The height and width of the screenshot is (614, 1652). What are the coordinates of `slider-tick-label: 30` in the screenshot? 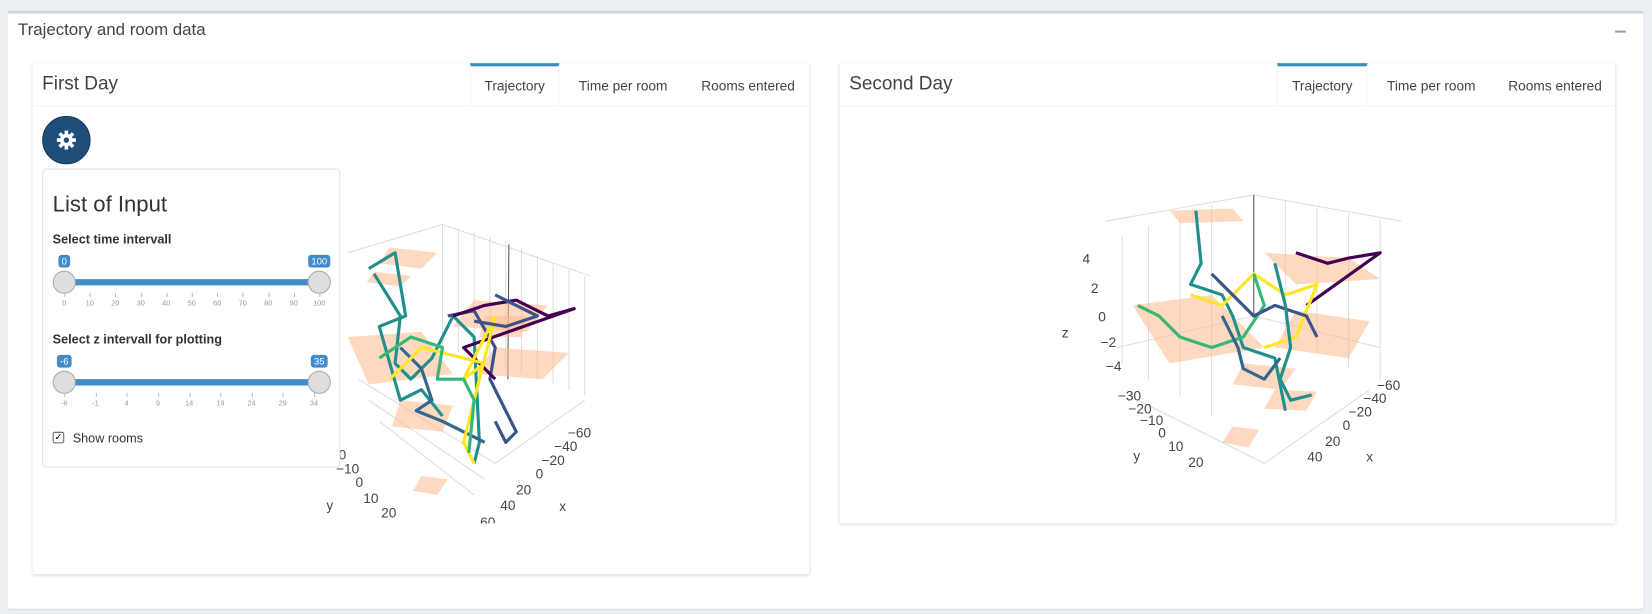 It's located at (140, 304).